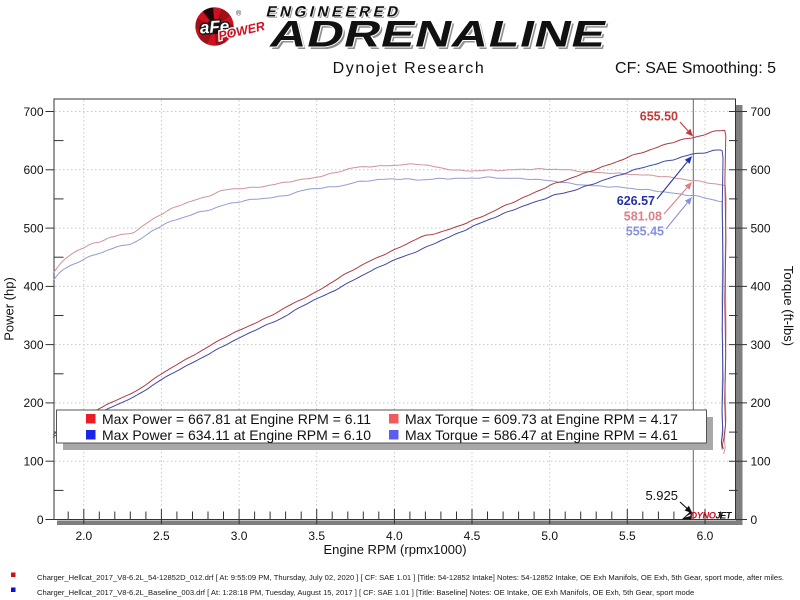  I want to click on svg-text: 2.5, so click(161, 536).